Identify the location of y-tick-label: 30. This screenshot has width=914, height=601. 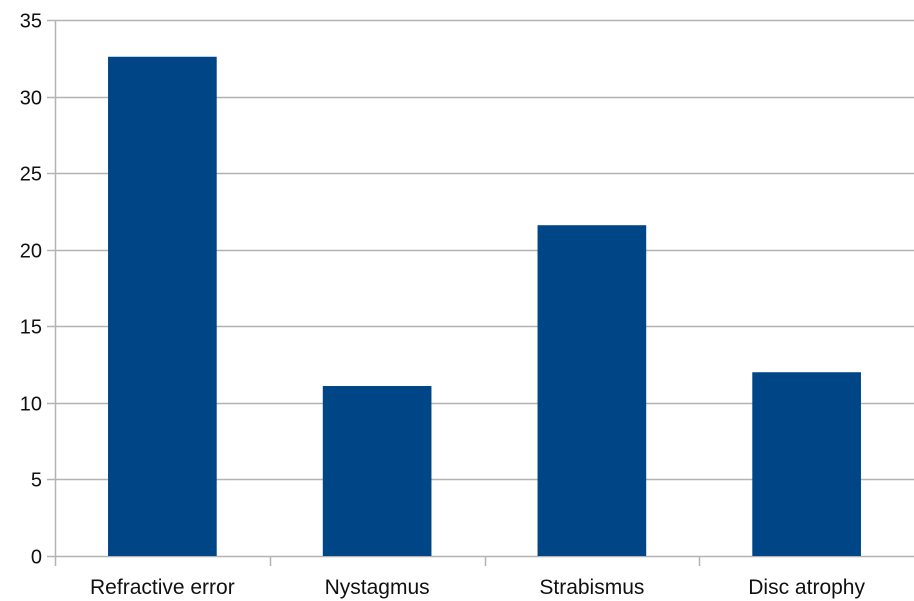
(31, 99).